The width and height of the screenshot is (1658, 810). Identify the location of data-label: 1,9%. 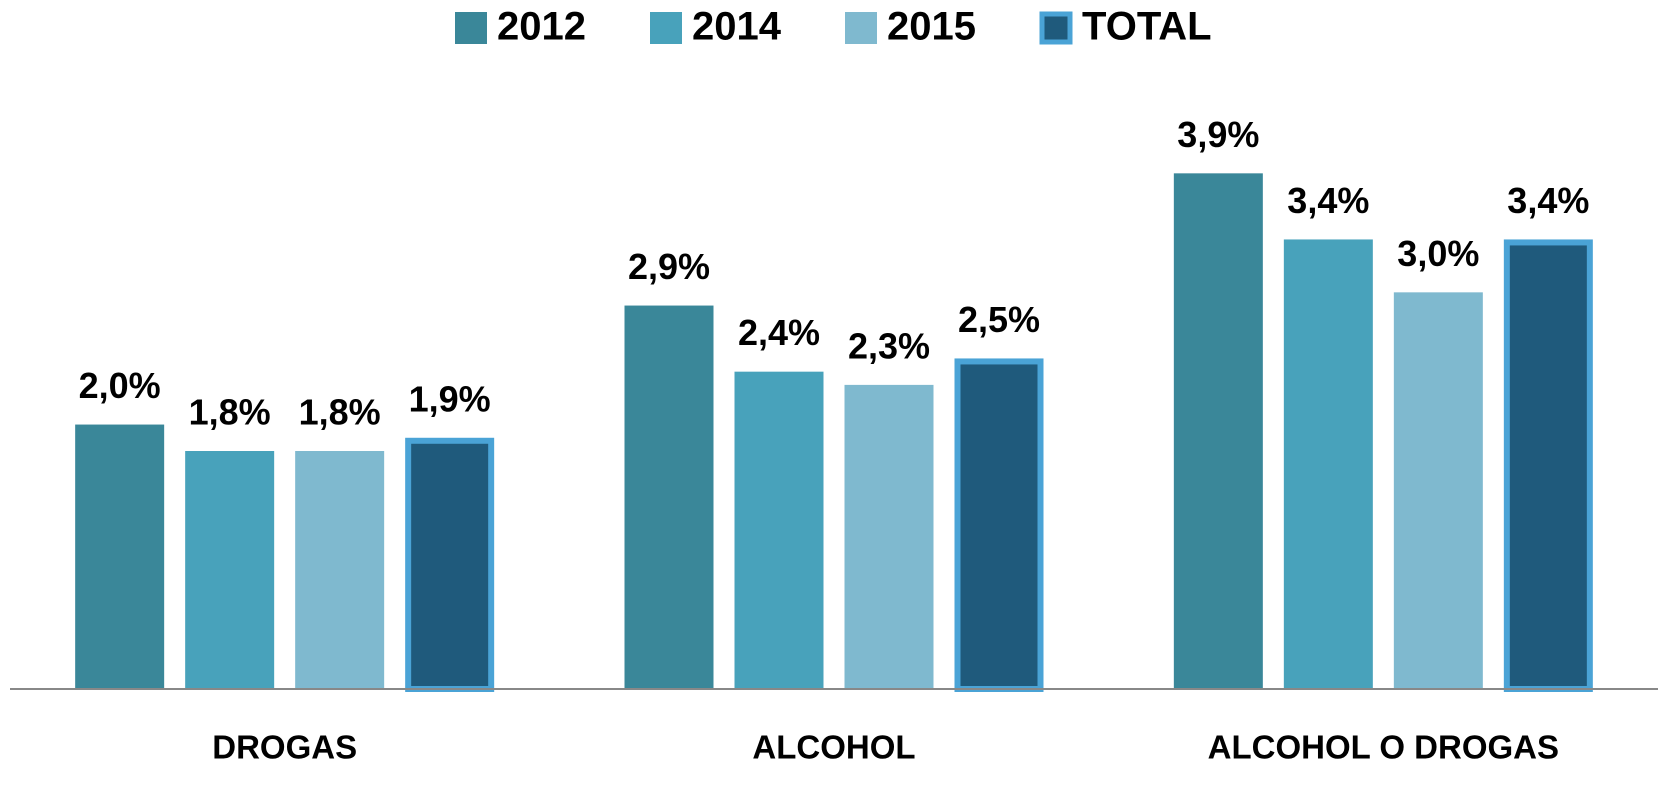
(450, 398).